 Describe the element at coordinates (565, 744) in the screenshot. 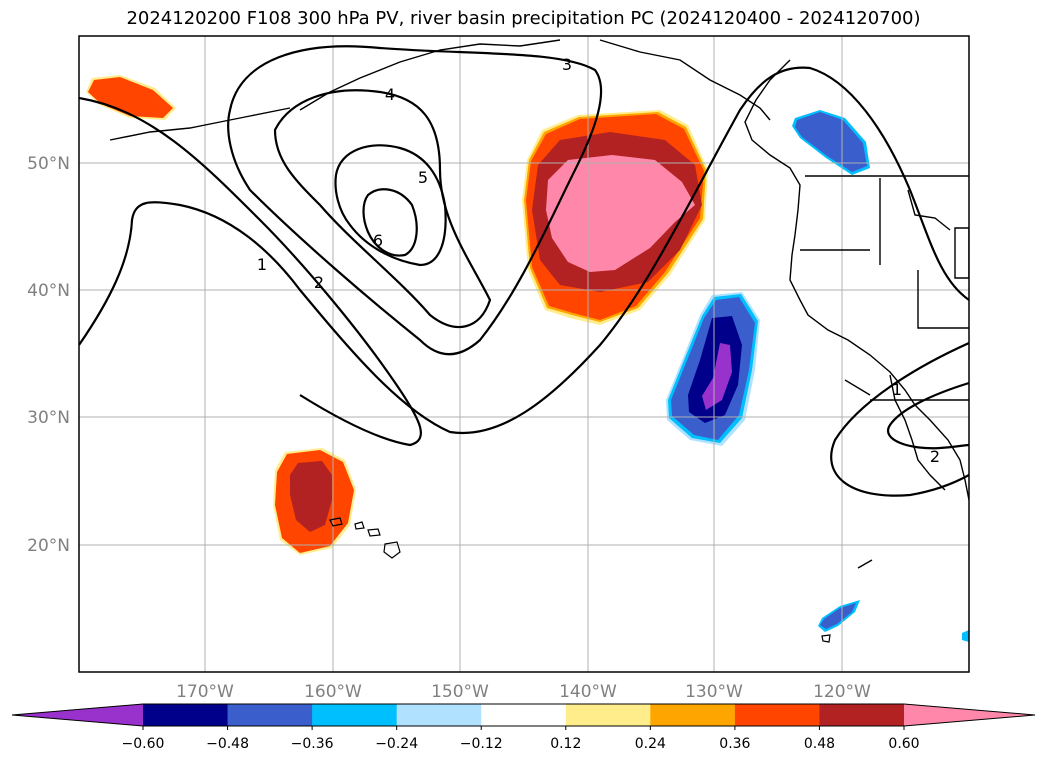

I see `colorbar-tick-label: 0.12` at that location.